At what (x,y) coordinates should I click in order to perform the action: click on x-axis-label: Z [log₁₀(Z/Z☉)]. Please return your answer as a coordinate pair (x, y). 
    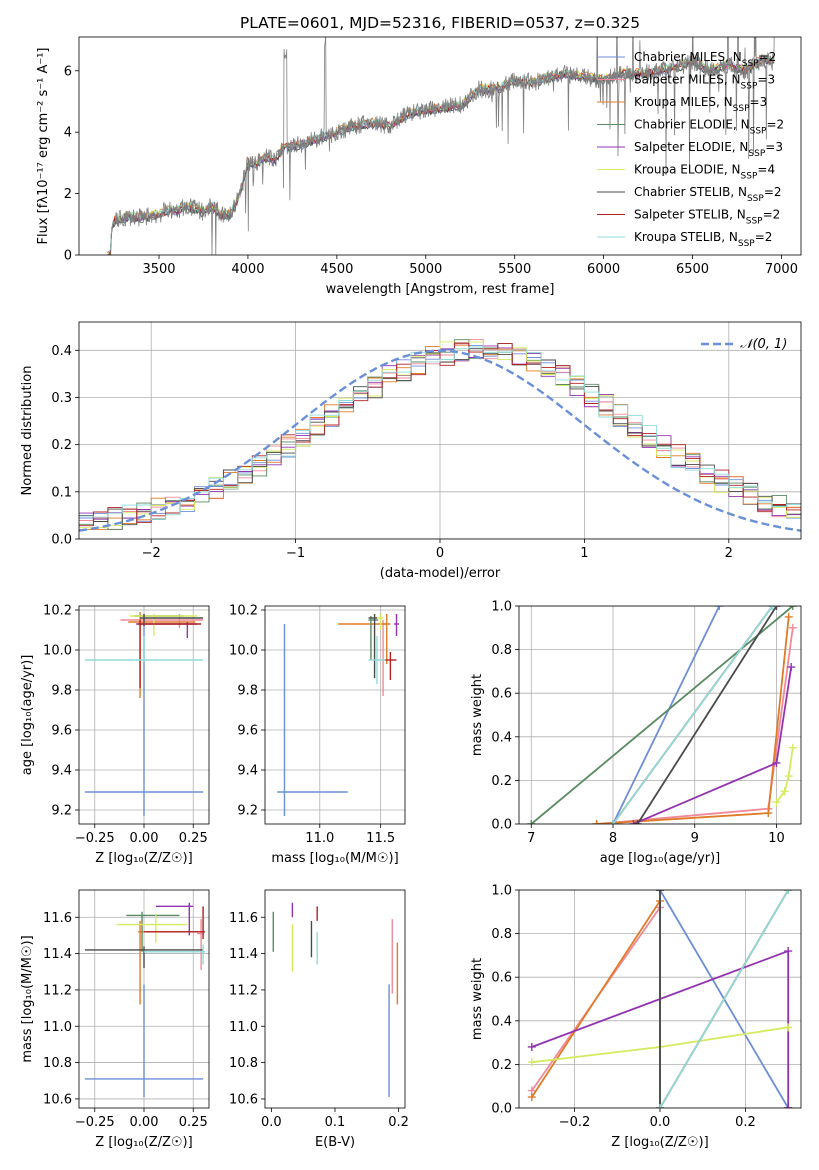
    Looking at the image, I should click on (659, 1142).